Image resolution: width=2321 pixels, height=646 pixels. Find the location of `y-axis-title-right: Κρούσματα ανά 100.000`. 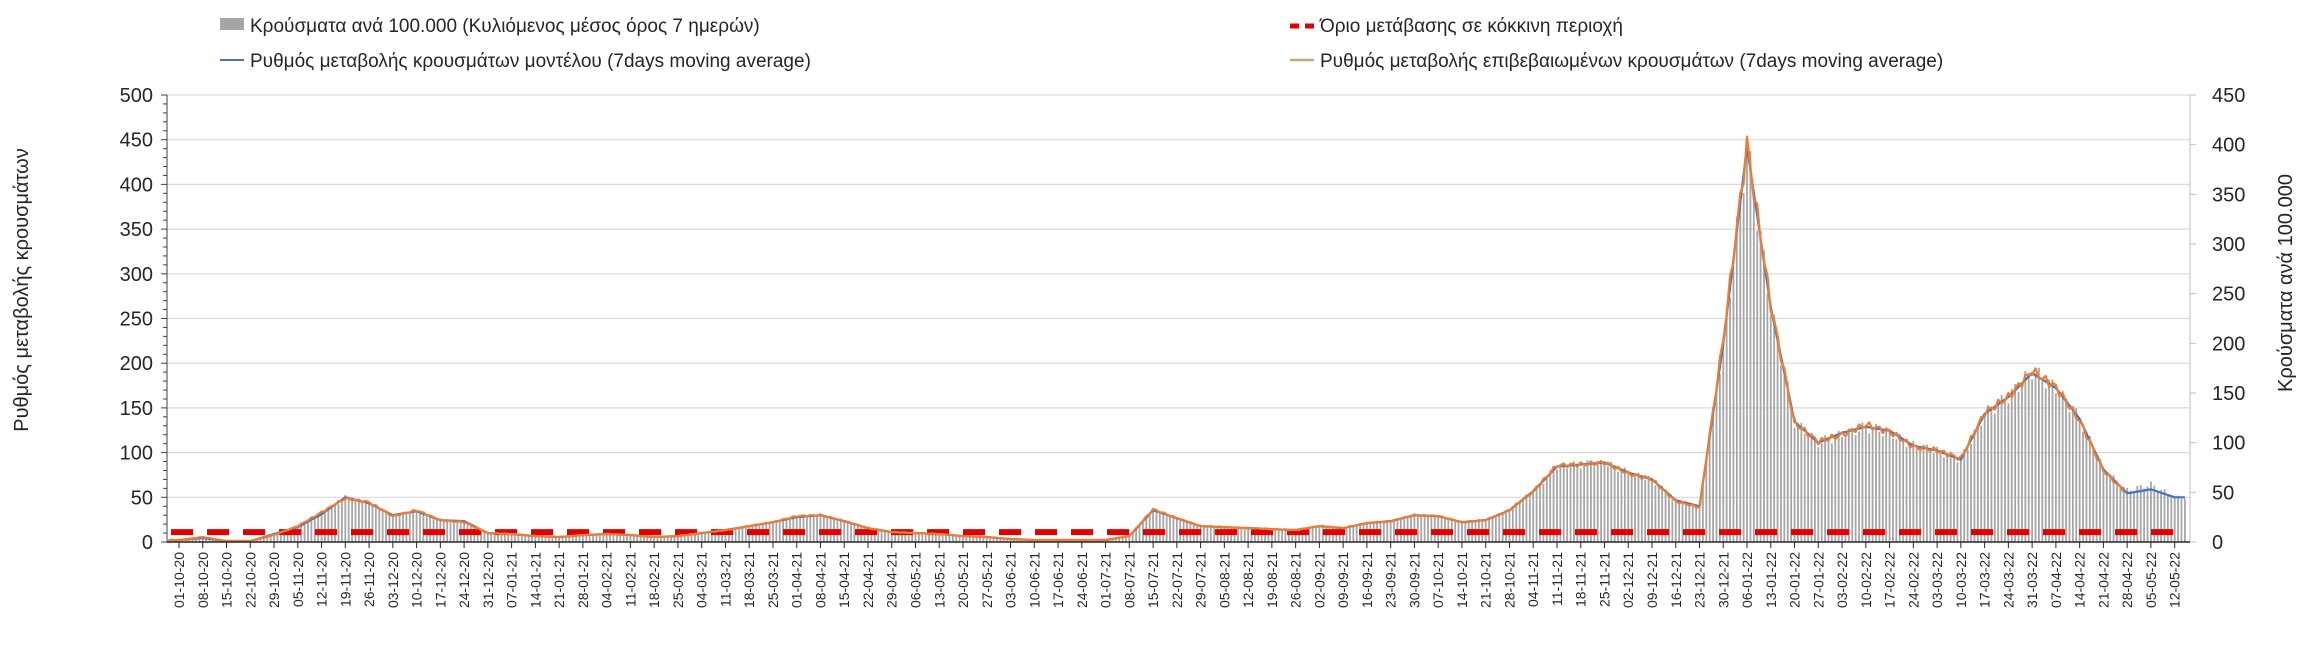

y-axis-title-right: Κρούσματα ανά 100.000 is located at coordinates (2286, 283).